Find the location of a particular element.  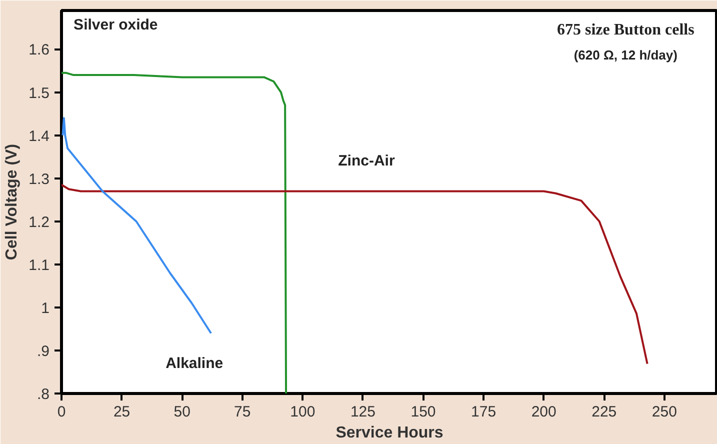

y-tick-label: 1.1 is located at coordinates (39, 265).